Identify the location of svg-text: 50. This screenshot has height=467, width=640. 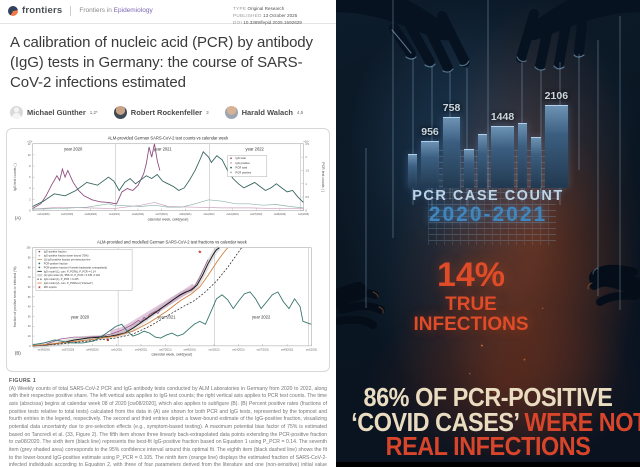
(29, 297).